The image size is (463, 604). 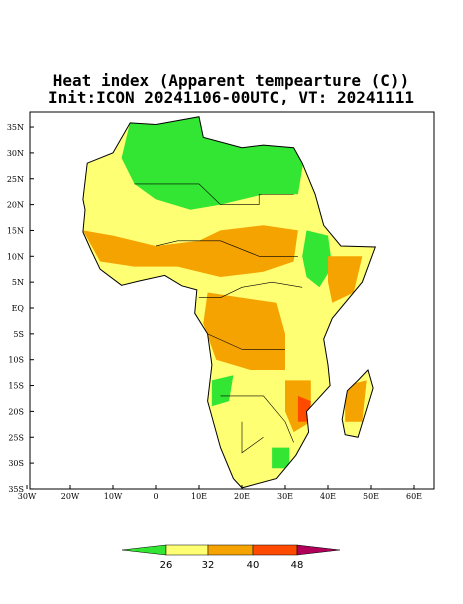 What do you see at coordinates (16, 489) in the screenshot?
I see `lat-label: 35S` at bounding box center [16, 489].